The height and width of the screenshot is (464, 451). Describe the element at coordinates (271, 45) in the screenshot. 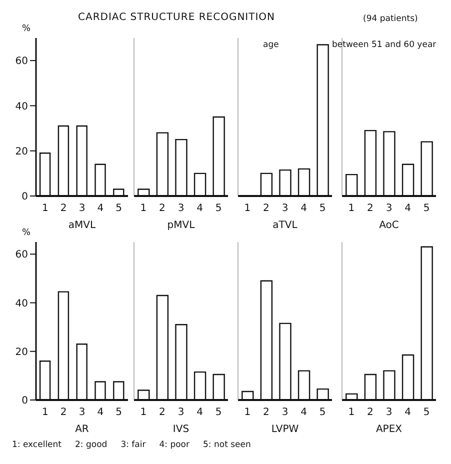

I see `annotation: age` at that location.